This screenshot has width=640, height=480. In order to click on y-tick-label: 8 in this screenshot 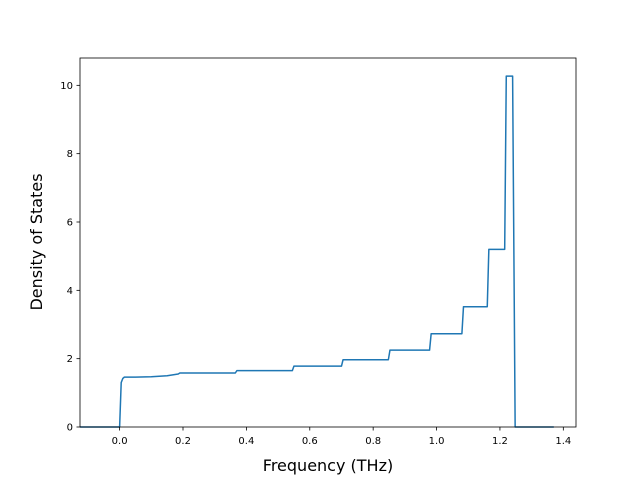, I will do `click(70, 154)`.